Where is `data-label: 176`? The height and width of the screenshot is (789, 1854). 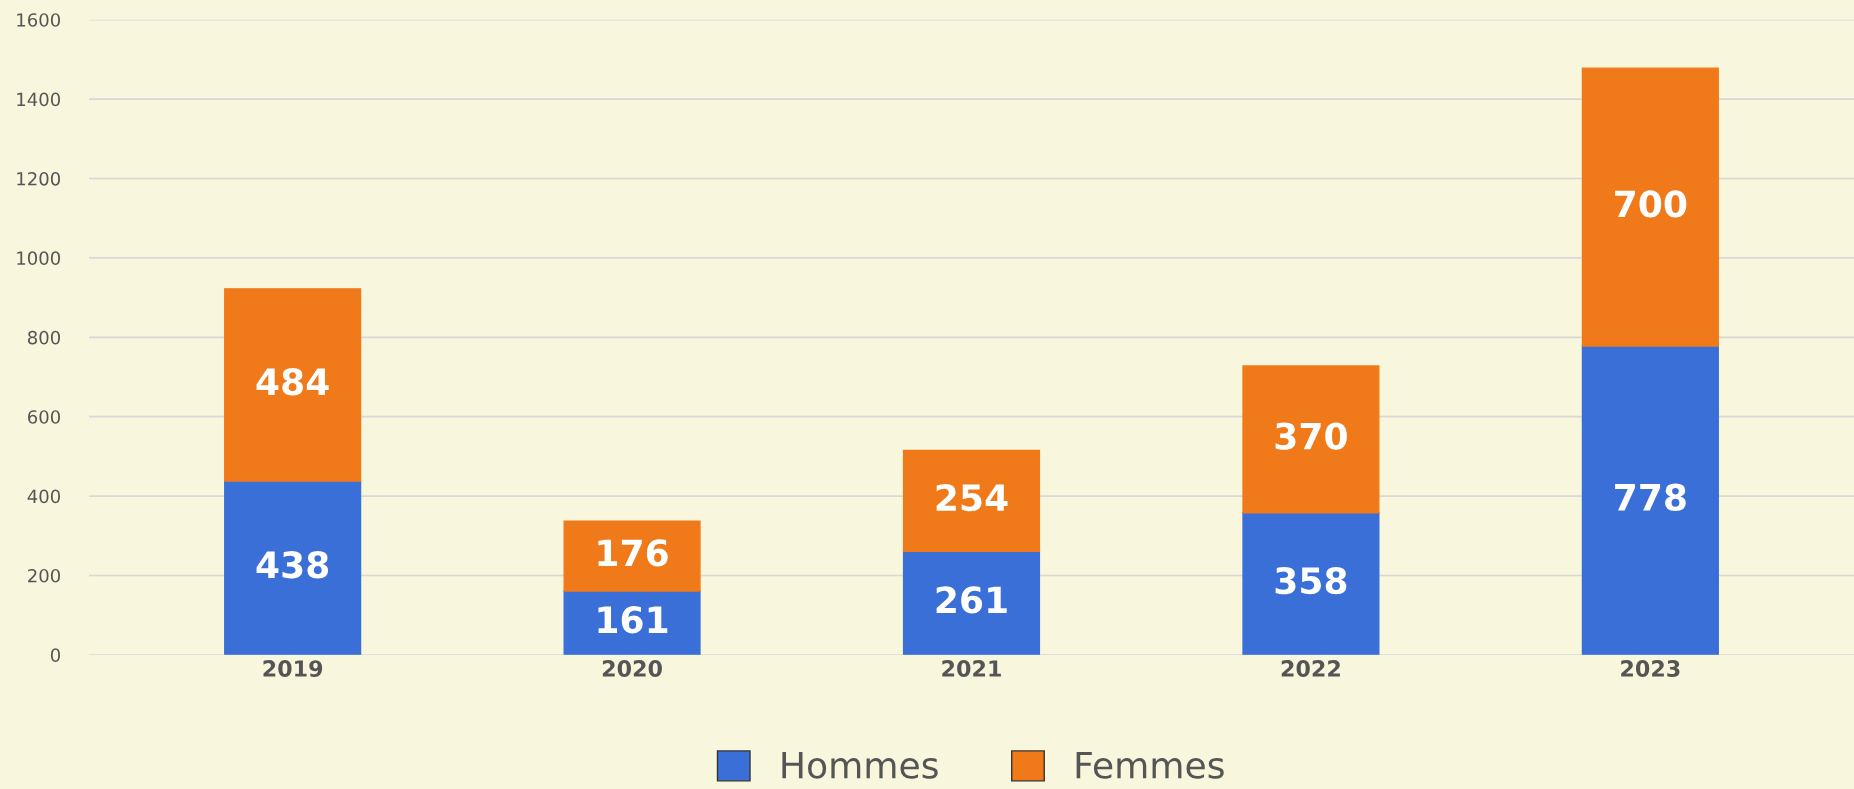 data-label: 176 is located at coordinates (633, 553).